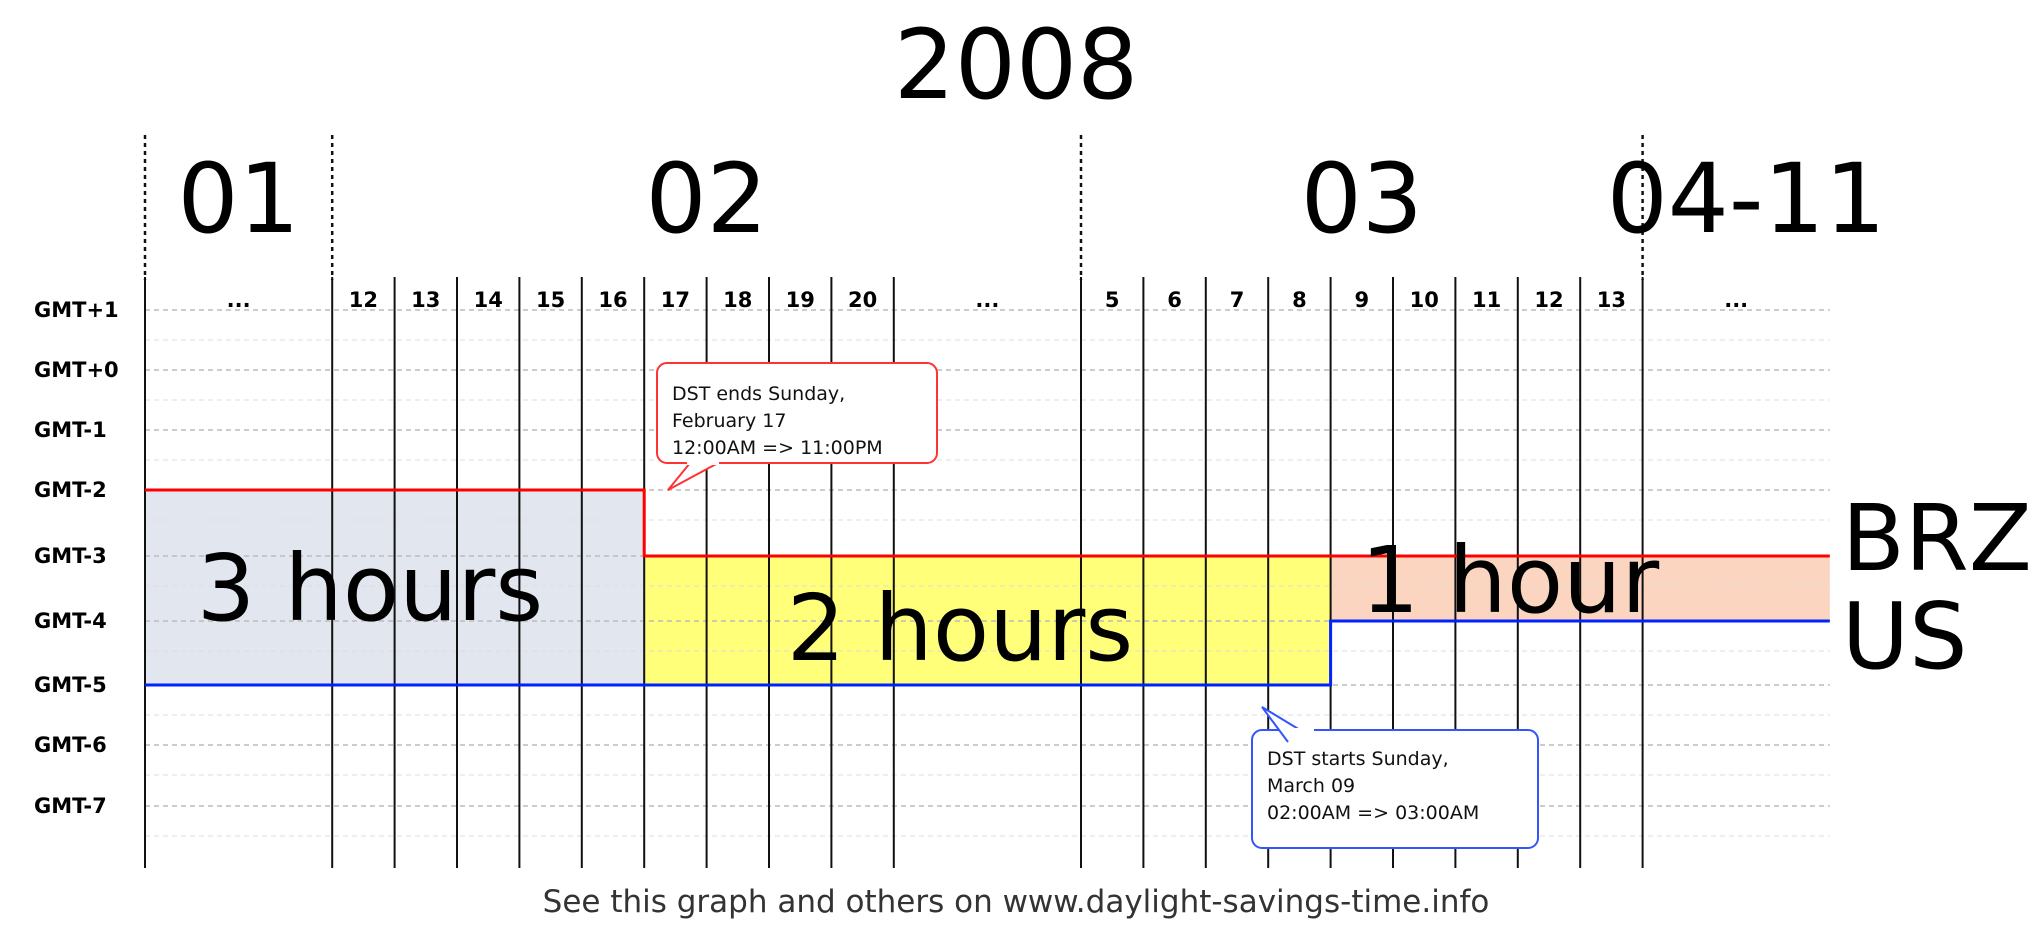  What do you see at coordinates (1237, 300) in the screenshot?
I see `day-label: 7` at bounding box center [1237, 300].